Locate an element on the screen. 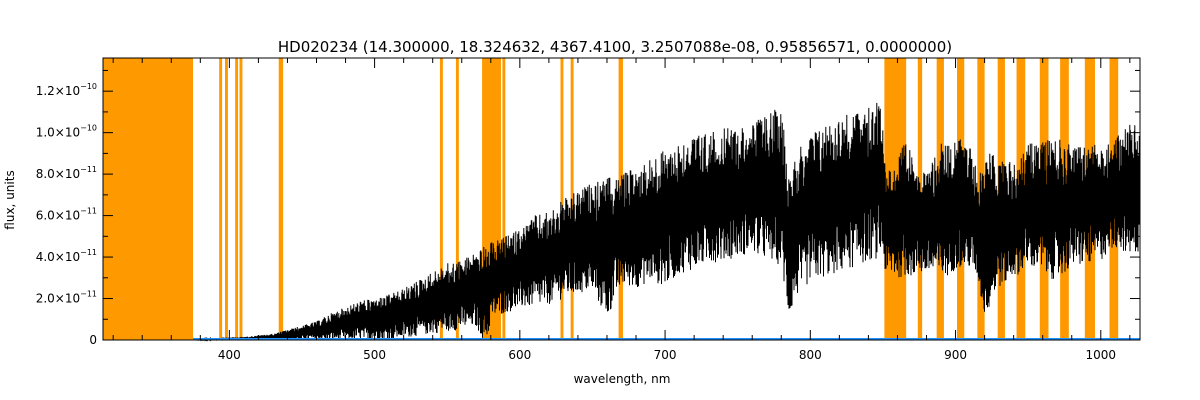  y-tick-label-4: 8.0×10⁻¹¹ is located at coordinates (66, 173).